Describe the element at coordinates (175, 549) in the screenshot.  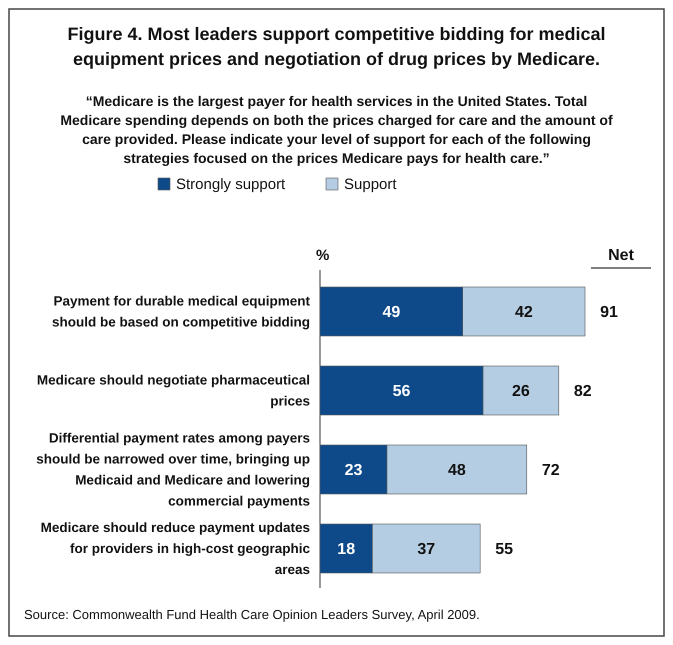
I see `y-tick-label: Medicare should reduce payment updates for providers in high-cost geographic areas` at that location.